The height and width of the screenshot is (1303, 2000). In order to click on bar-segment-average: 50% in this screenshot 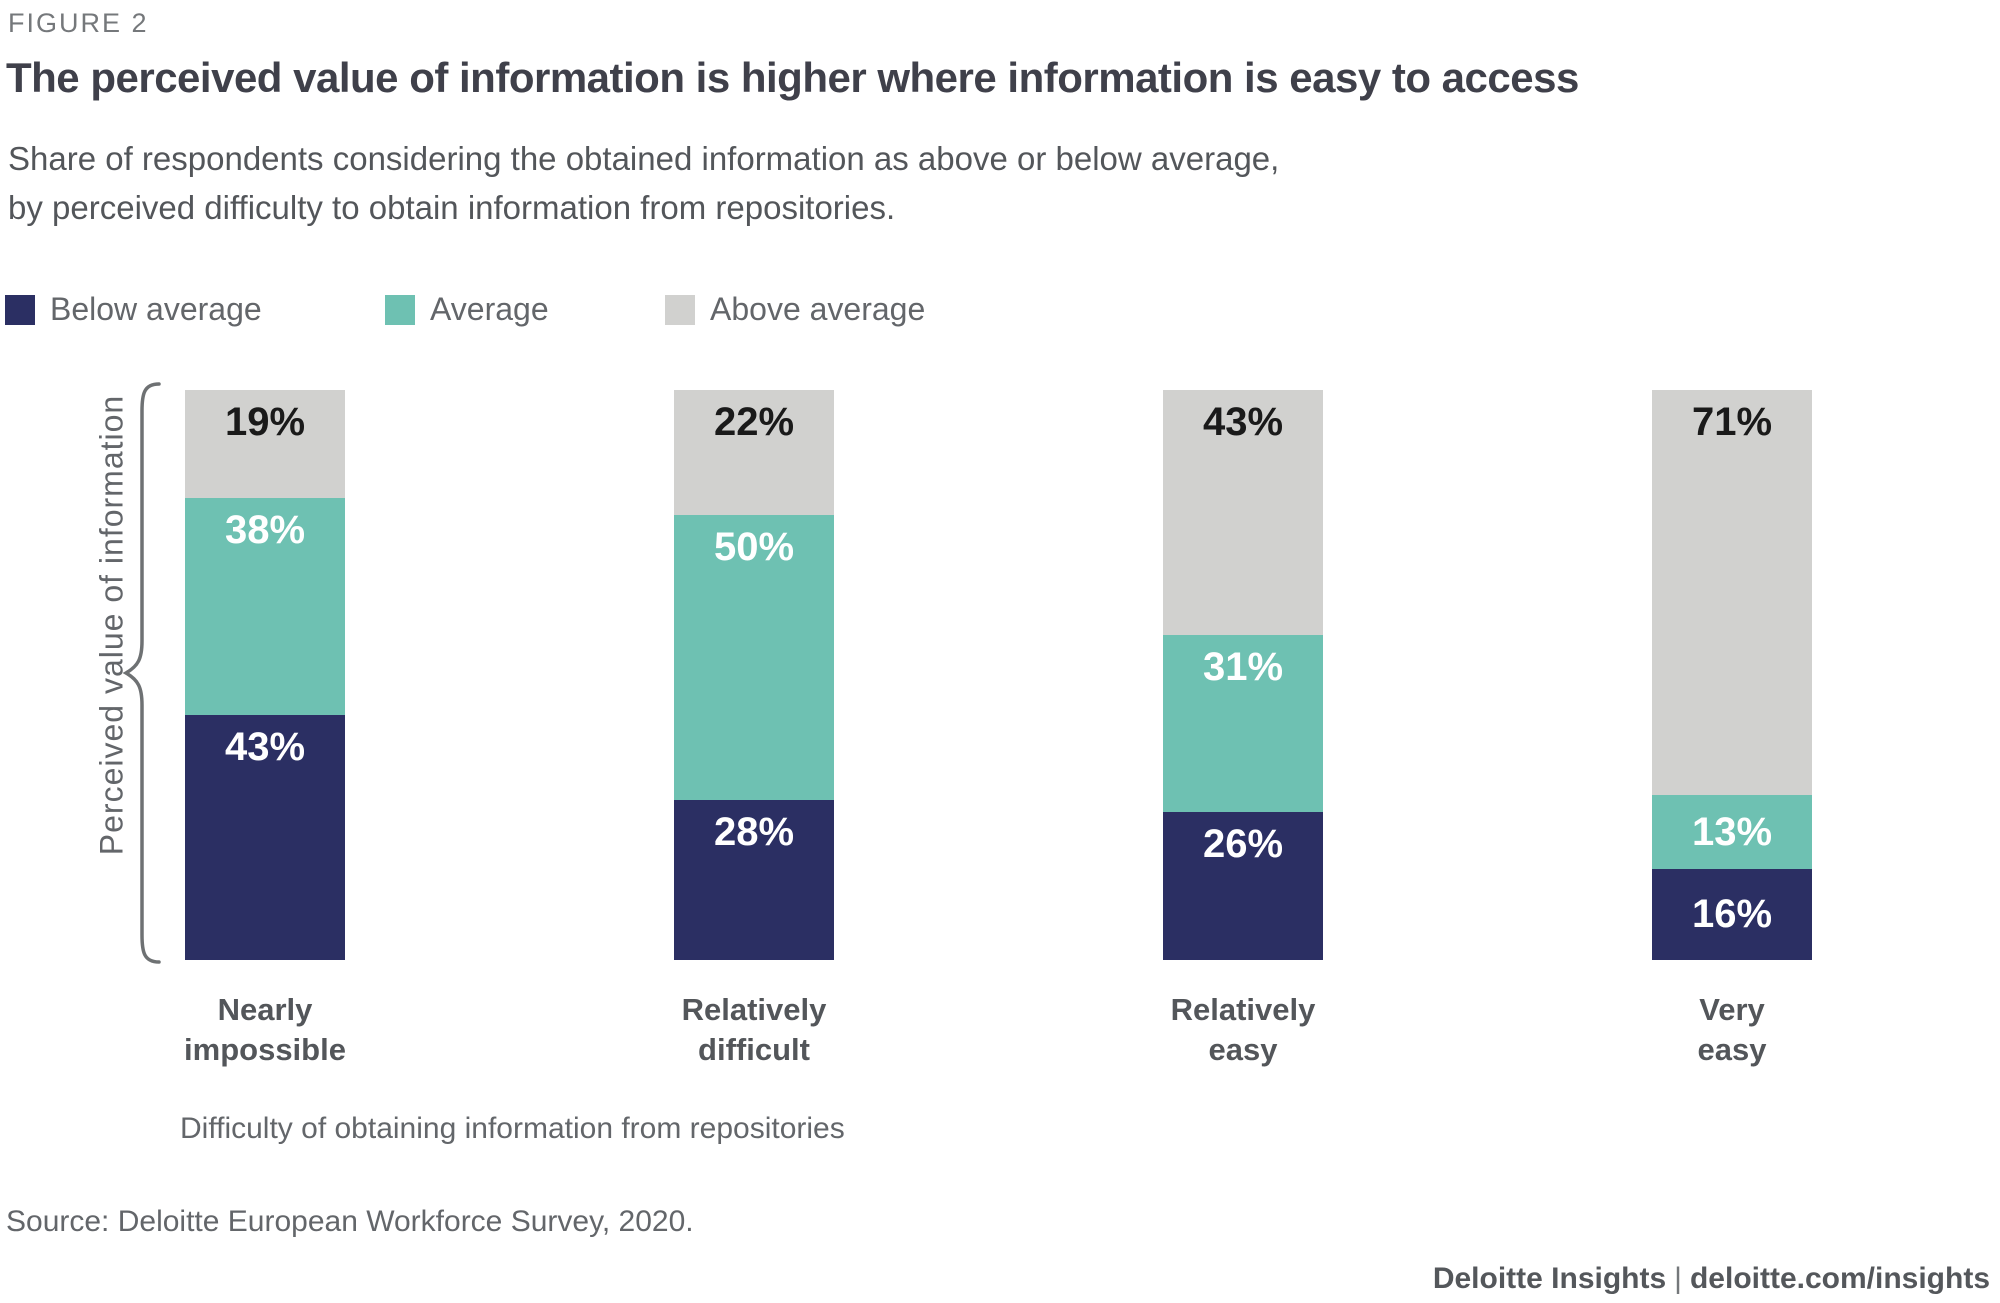, I will do `click(754, 658)`.